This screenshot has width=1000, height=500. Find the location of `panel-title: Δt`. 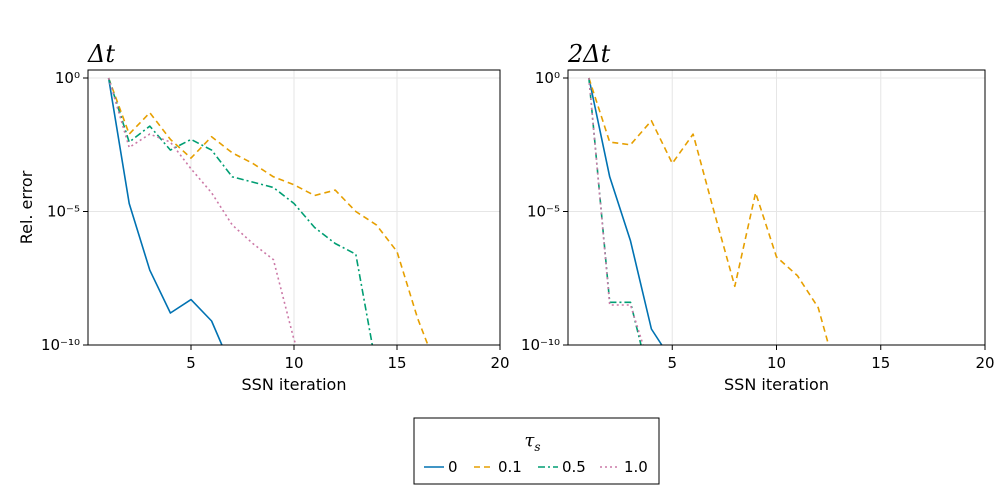

panel-title: Δt is located at coordinates (101, 54).